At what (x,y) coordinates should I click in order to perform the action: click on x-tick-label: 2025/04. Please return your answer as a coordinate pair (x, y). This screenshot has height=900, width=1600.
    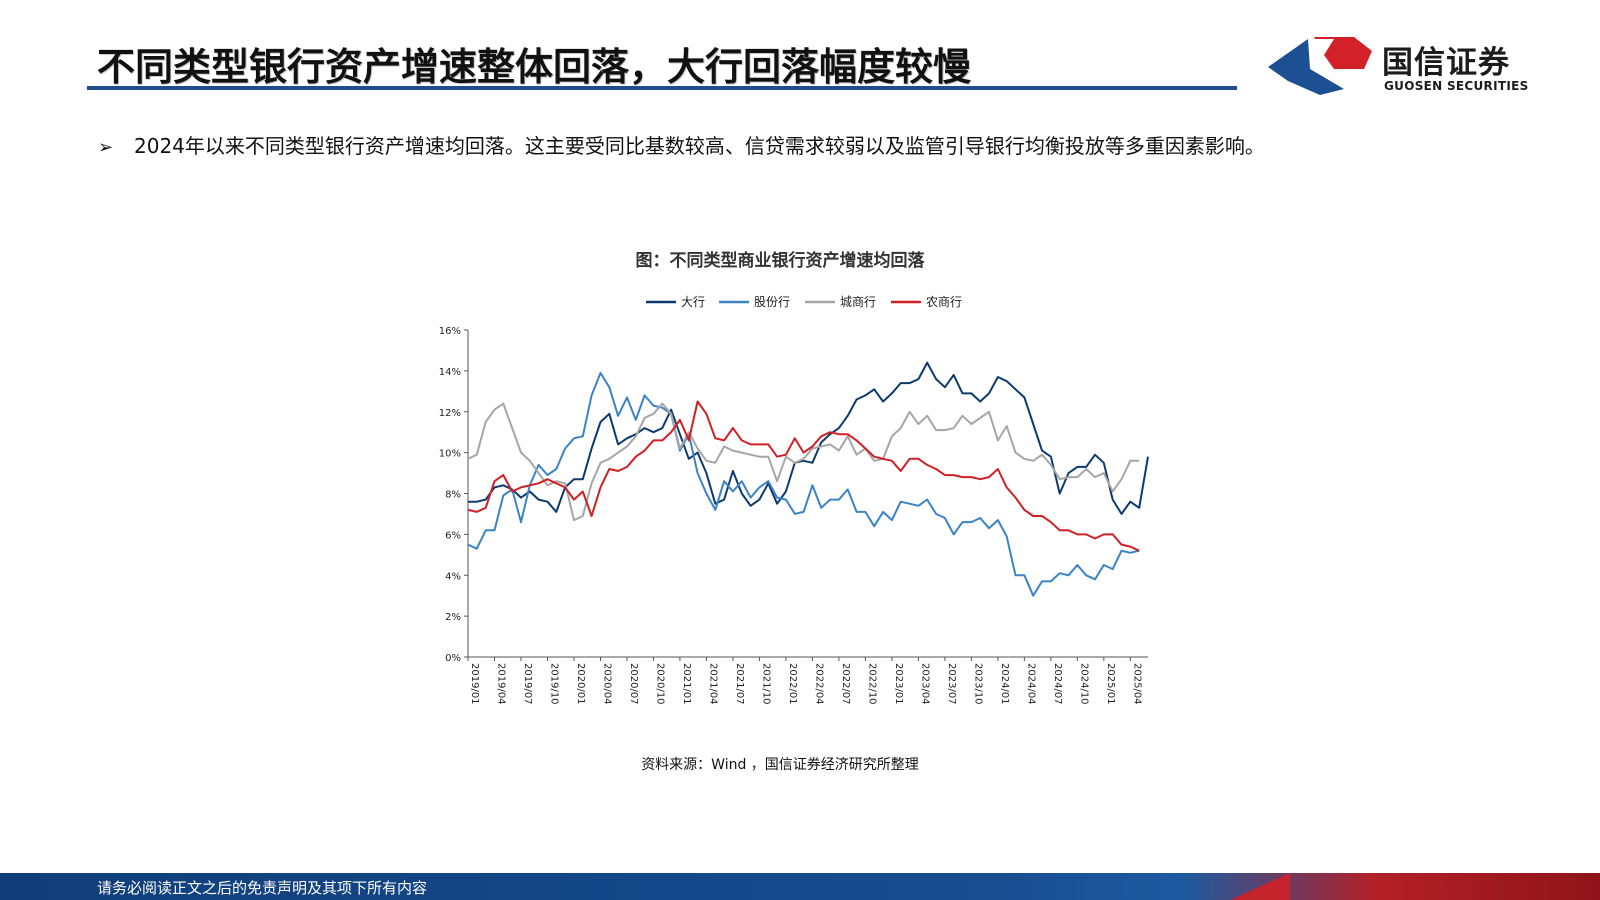
    Looking at the image, I should click on (1136, 684).